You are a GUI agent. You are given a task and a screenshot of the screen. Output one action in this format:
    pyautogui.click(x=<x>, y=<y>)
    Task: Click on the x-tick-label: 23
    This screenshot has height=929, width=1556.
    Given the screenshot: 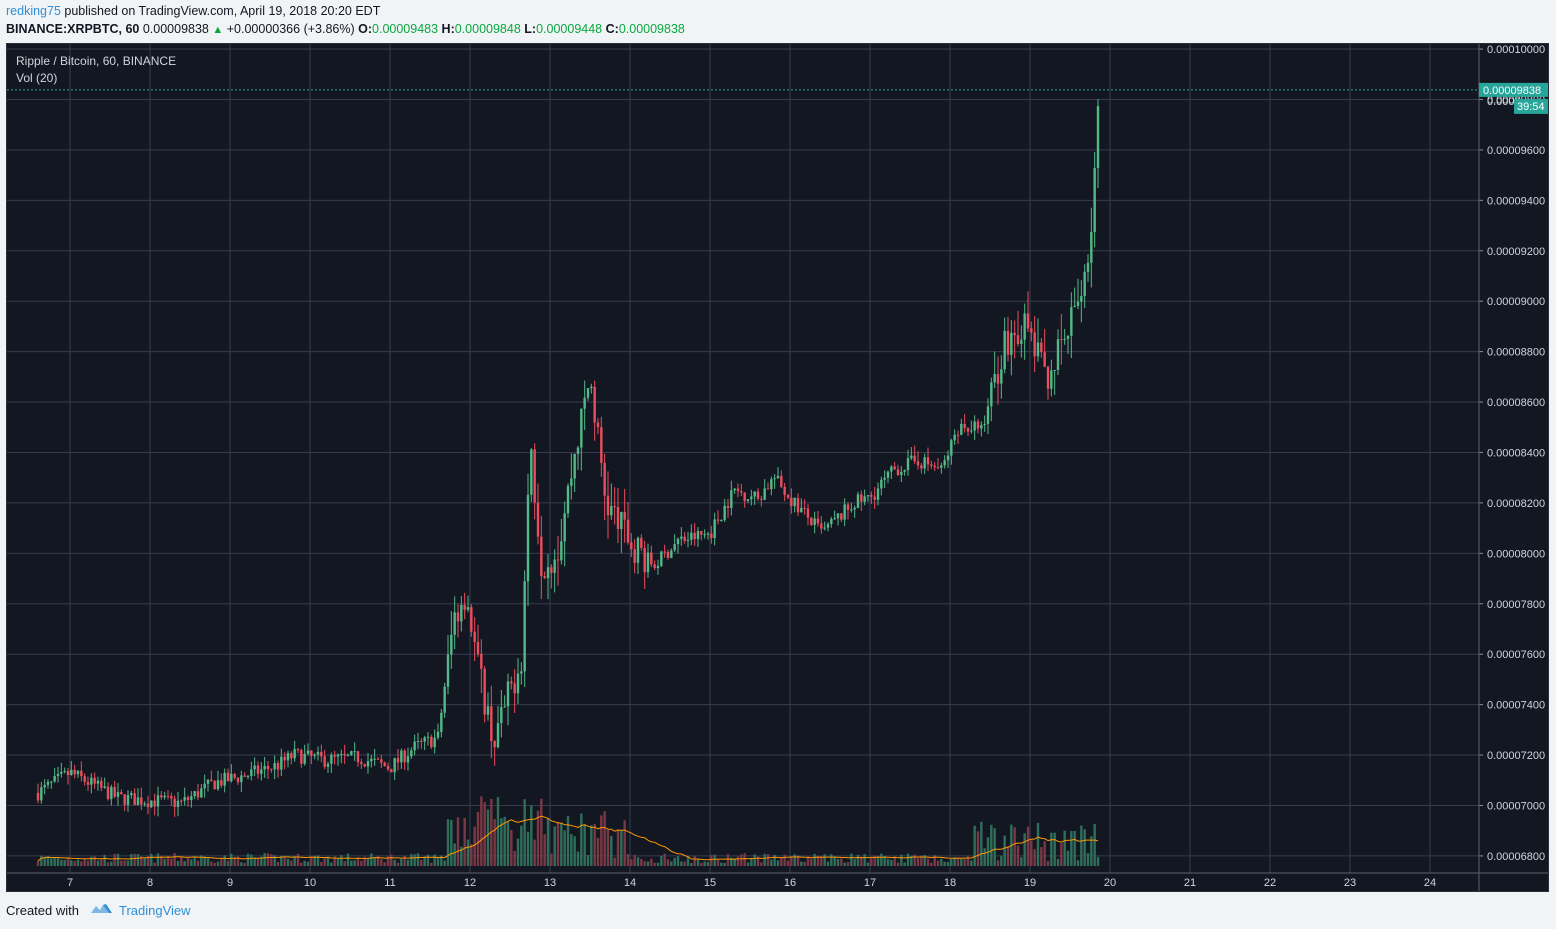 What is the action you would take?
    pyautogui.click(x=1350, y=883)
    